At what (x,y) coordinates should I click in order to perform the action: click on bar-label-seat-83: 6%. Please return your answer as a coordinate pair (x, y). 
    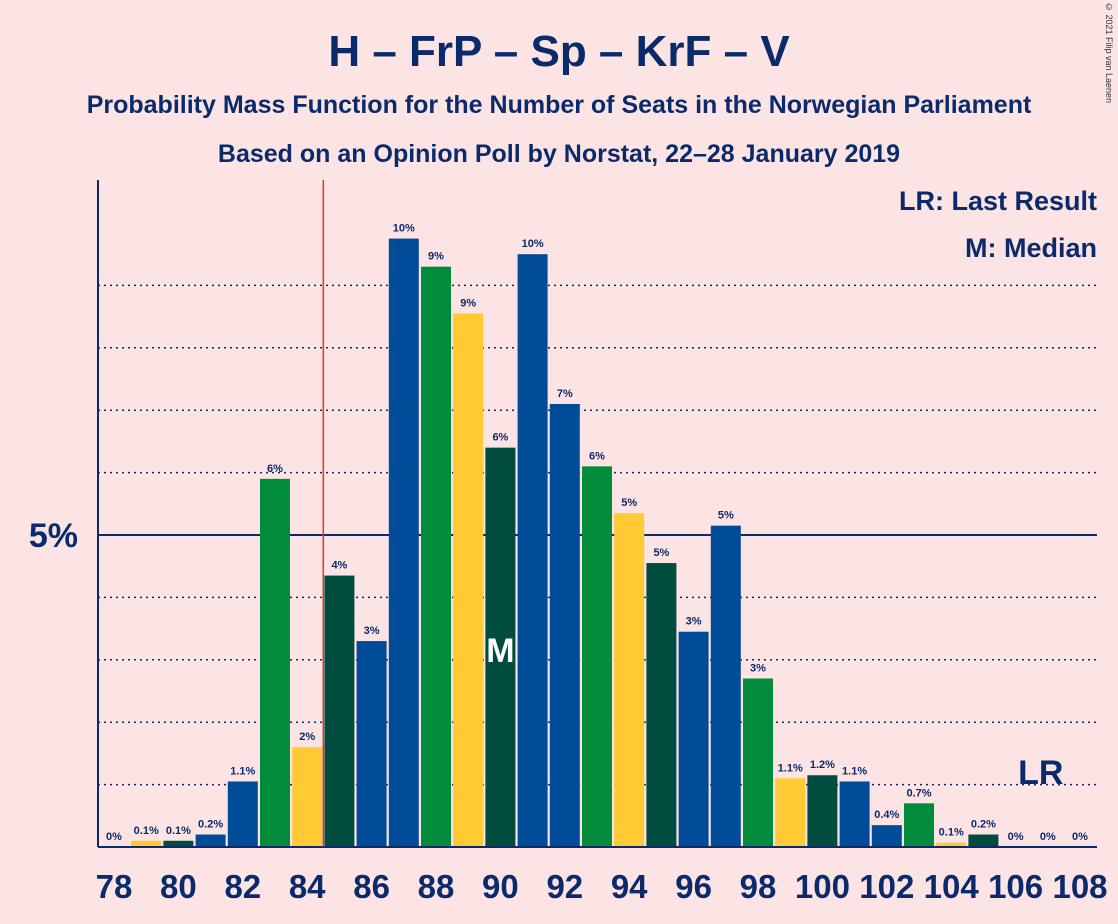
    Looking at the image, I should click on (275, 469).